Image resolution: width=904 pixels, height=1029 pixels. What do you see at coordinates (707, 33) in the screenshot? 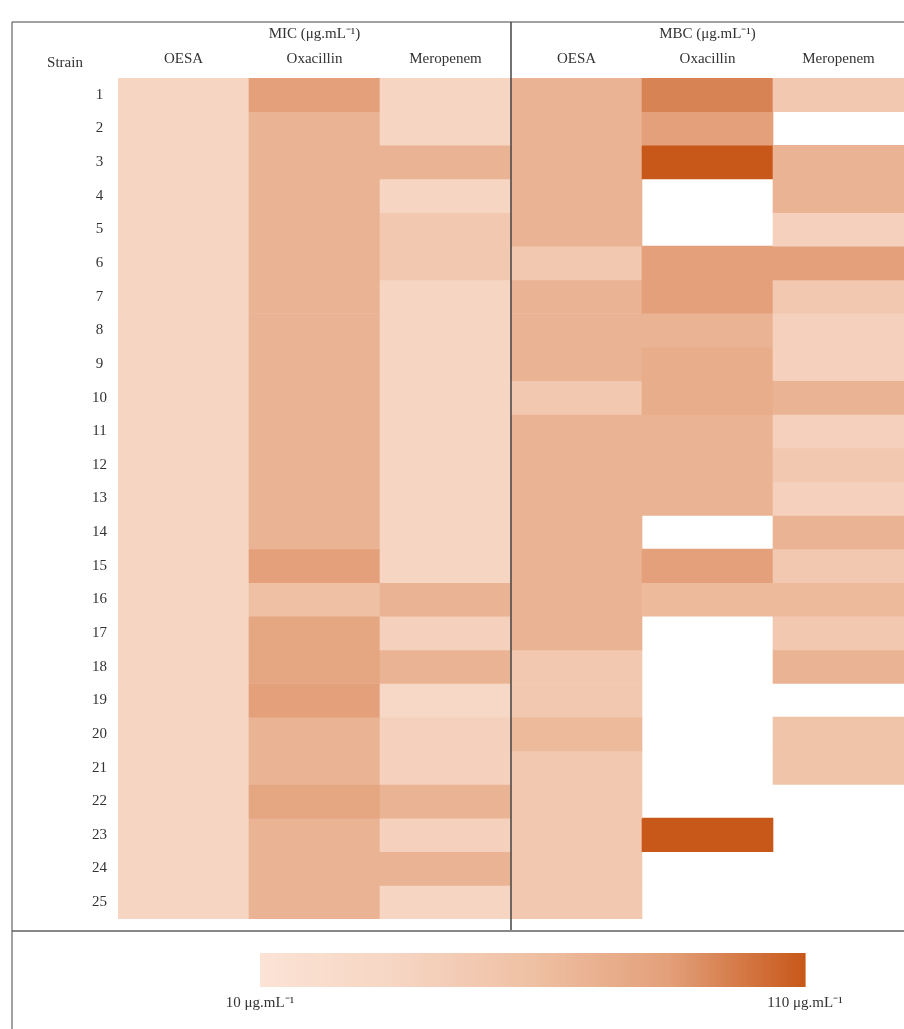
I see `text: MBC (μg.mL⁻¹)` at bounding box center [707, 33].